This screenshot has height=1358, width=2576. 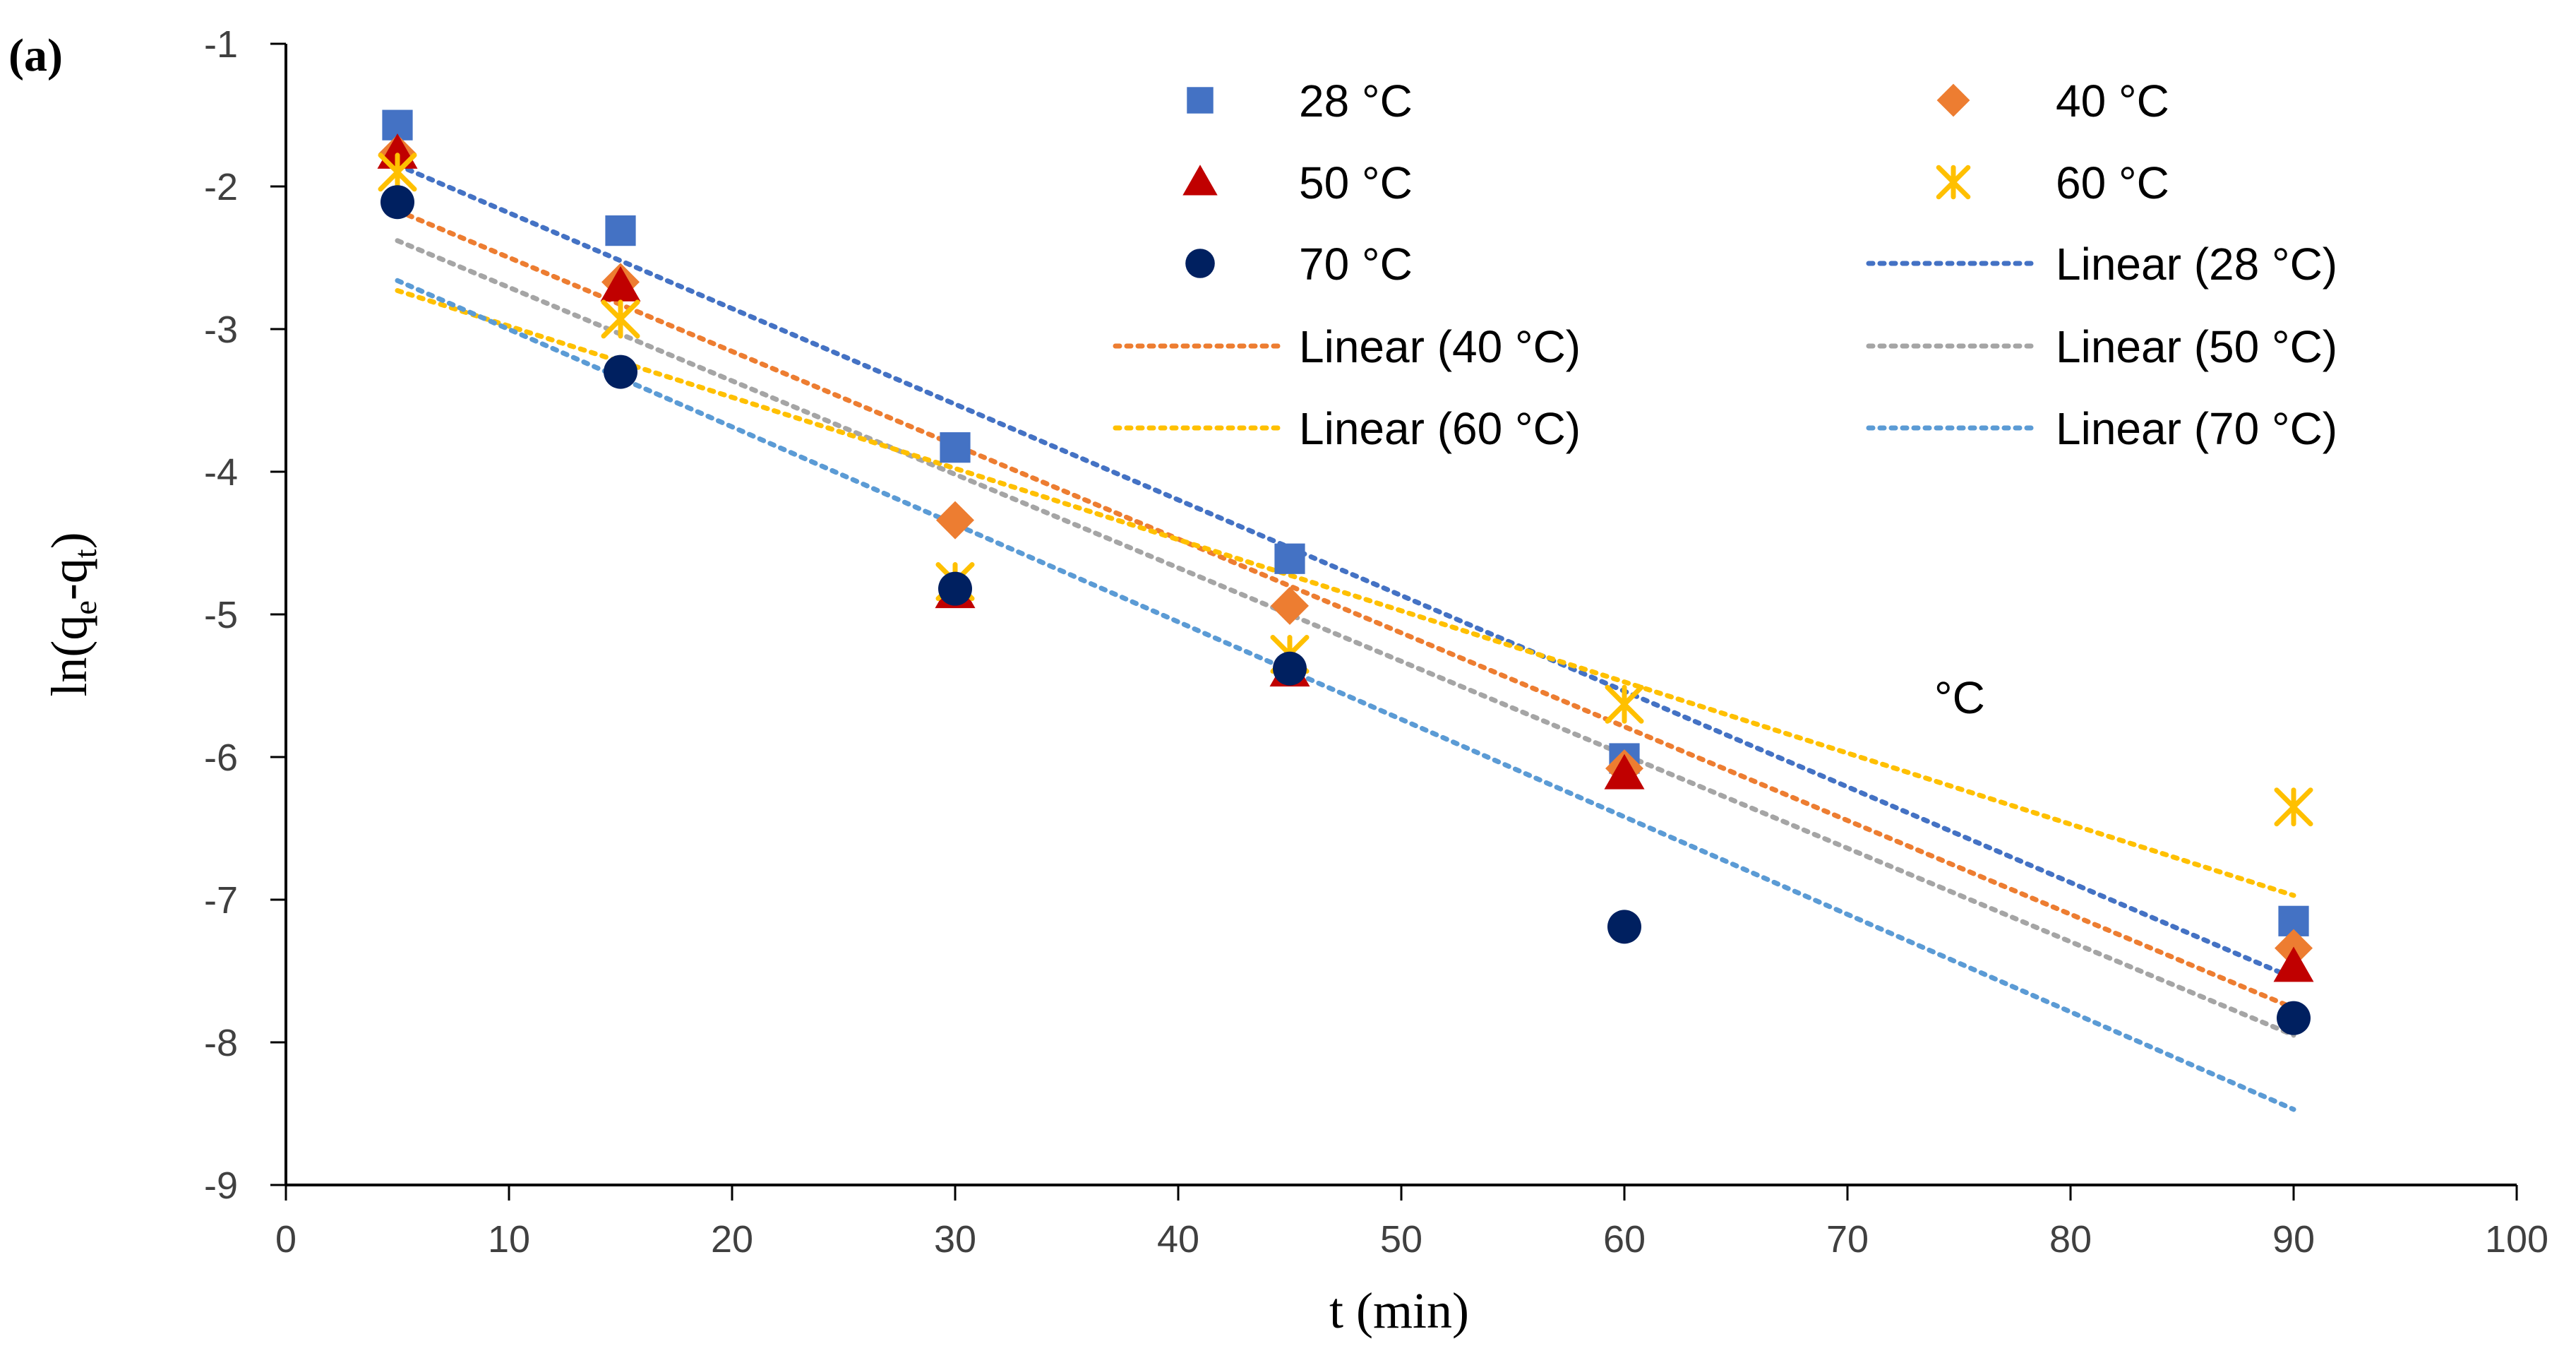 I want to click on legend-label: Linear (60 °C), so click(x=1440, y=428).